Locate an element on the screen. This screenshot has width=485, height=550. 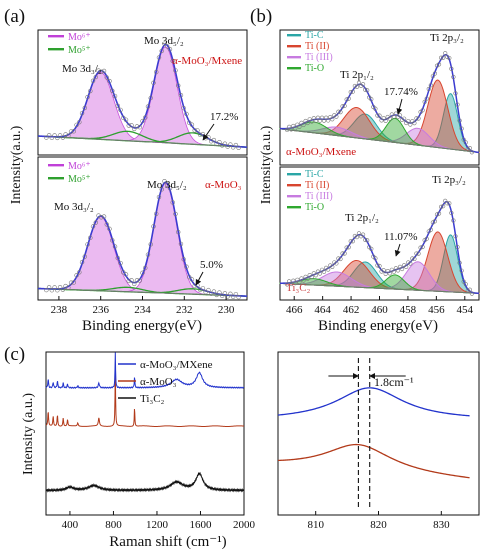
x-tick-label: 236 is located at coordinates (100, 310).